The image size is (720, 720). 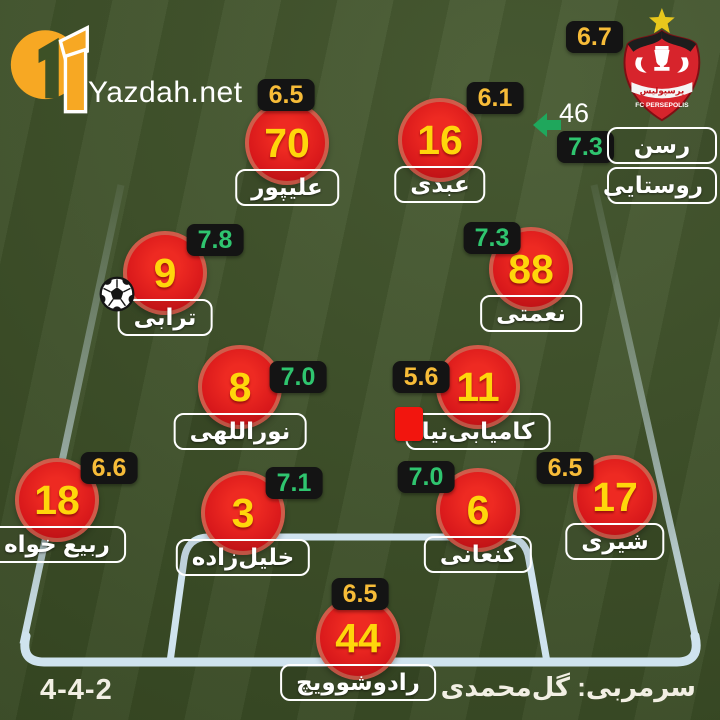 I want to click on coach-label: سرمربی: گل‌محمدی, so click(x=568, y=687).